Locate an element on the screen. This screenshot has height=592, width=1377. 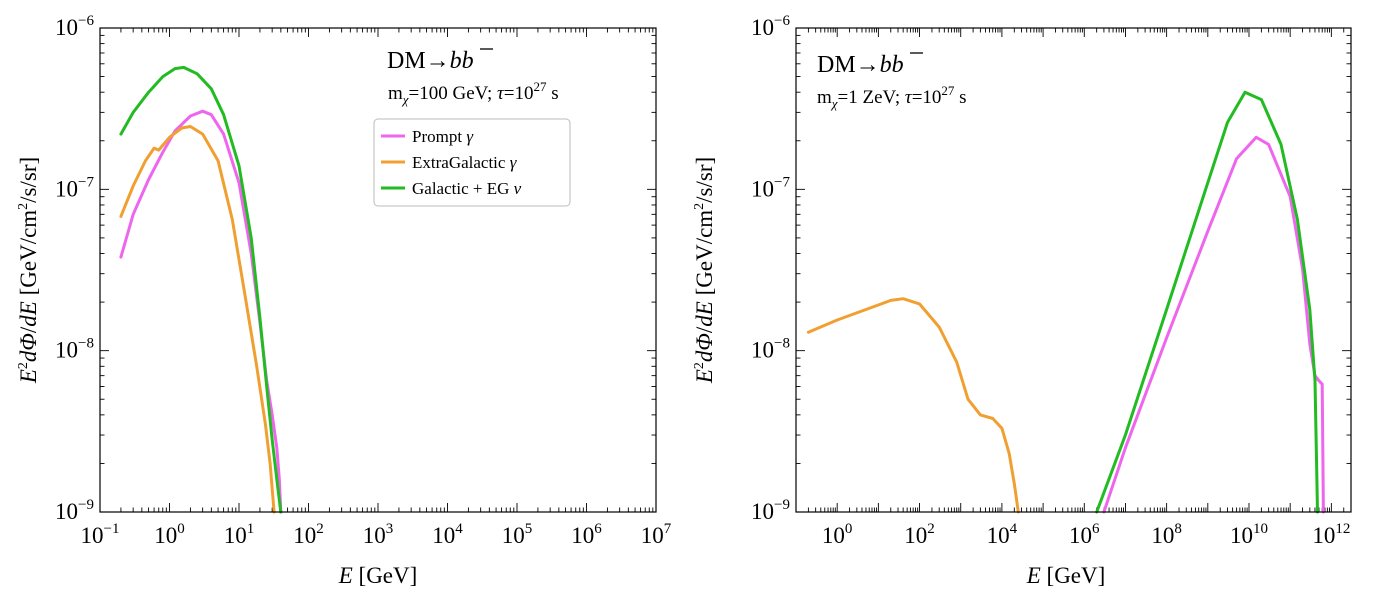
left-xtick-label: 10² is located at coordinates (308, 534).